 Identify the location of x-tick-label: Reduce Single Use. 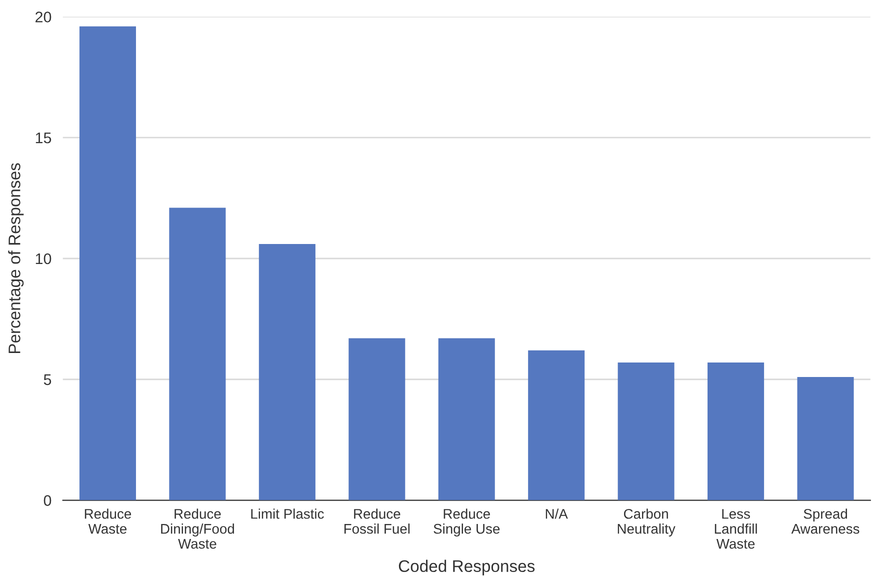
(467, 522).